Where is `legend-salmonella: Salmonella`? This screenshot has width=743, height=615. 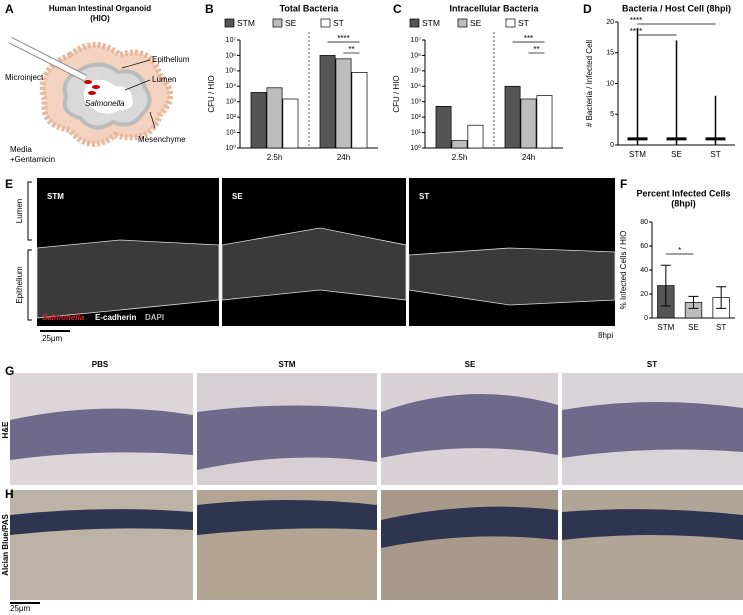
legend-salmonella: Salmonella is located at coordinates (63, 317).